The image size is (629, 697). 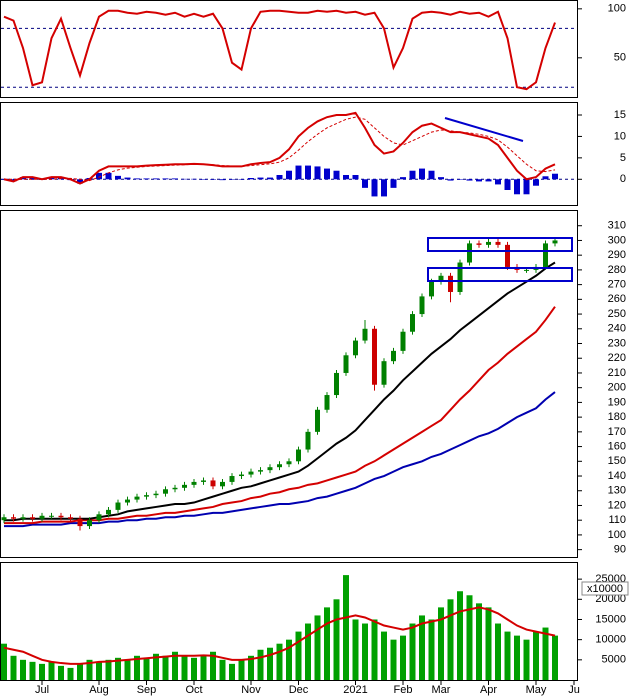 I want to click on y-tick-label: 50, so click(x=620, y=58).